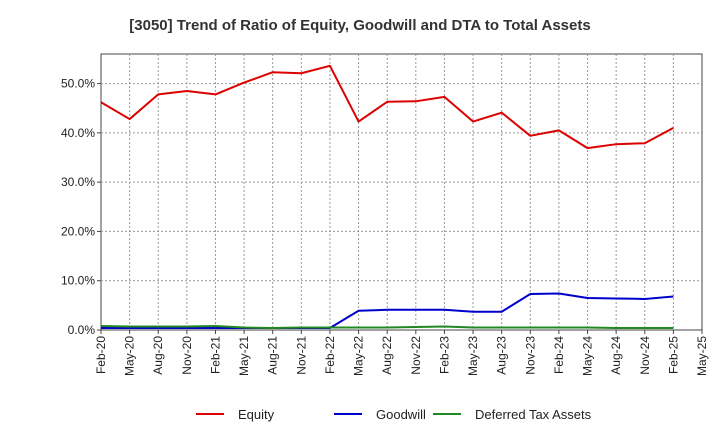  What do you see at coordinates (256, 414) in the screenshot?
I see `legend-label: Equity` at bounding box center [256, 414].